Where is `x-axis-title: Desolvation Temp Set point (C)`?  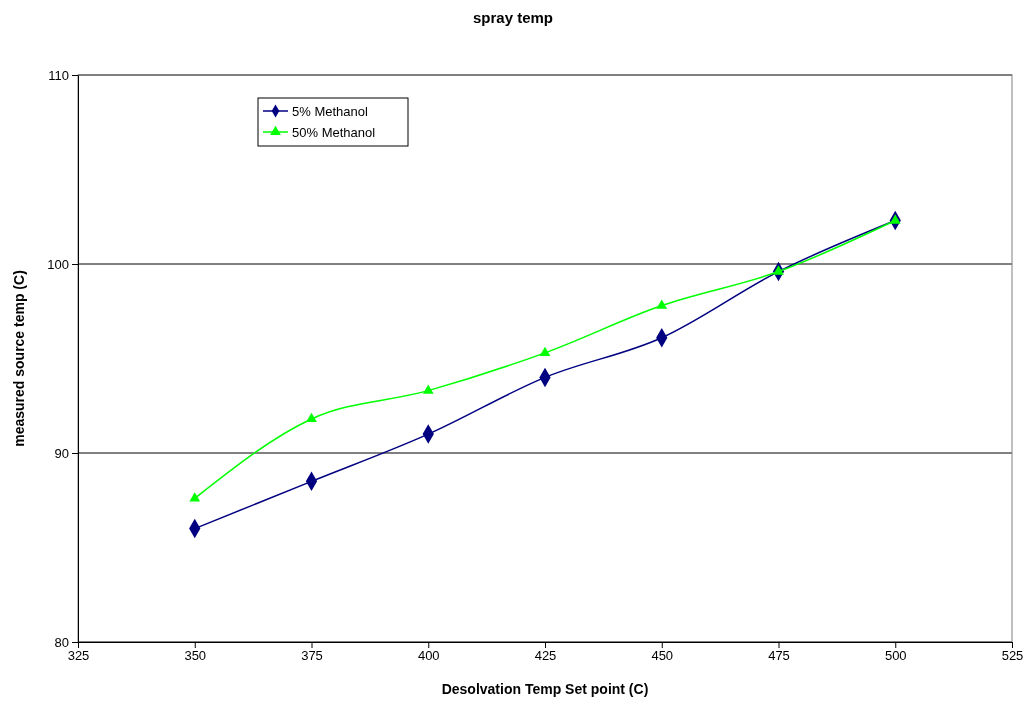
x-axis-title: Desolvation Temp Set point (C) is located at coordinates (545, 689).